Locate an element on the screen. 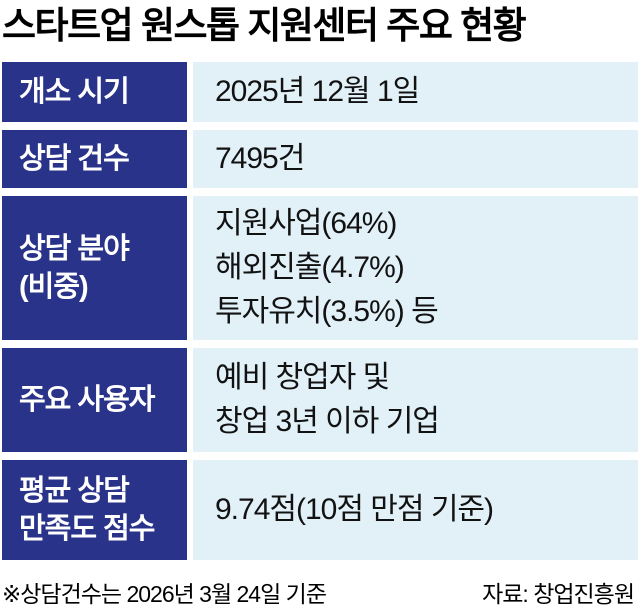 This screenshot has width=638, height=609. footer: ※상담건수는 2026년 3월 24일 기준 자료: 창업진흥원 is located at coordinates (319, 592).